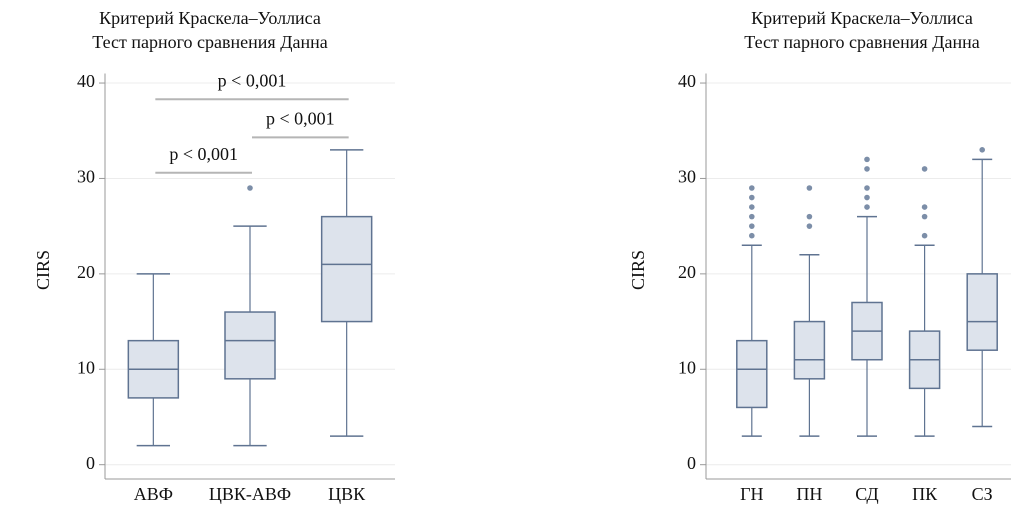 Image resolution: width=1027 pixels, height=512 pixels. What do you see at coordinates (809, 494) in the screenshot?
I see `x-tick-label: ПН` at bounding box center [809, 494].